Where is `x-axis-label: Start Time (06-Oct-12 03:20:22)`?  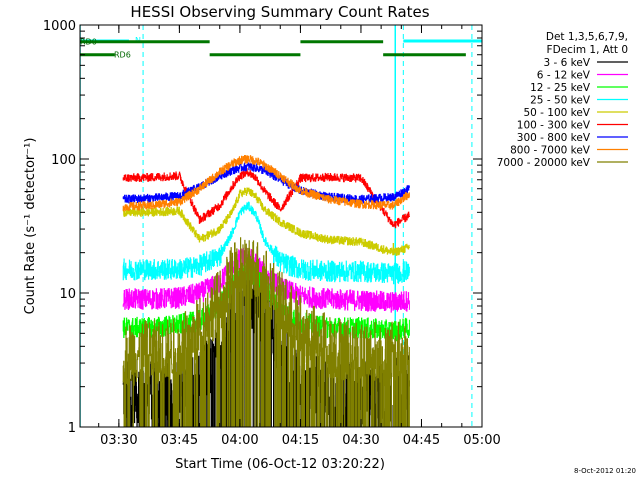 x-axis-label: Start Time (06-Oct-12 03:20:22) is located at coordinates (280, 464).